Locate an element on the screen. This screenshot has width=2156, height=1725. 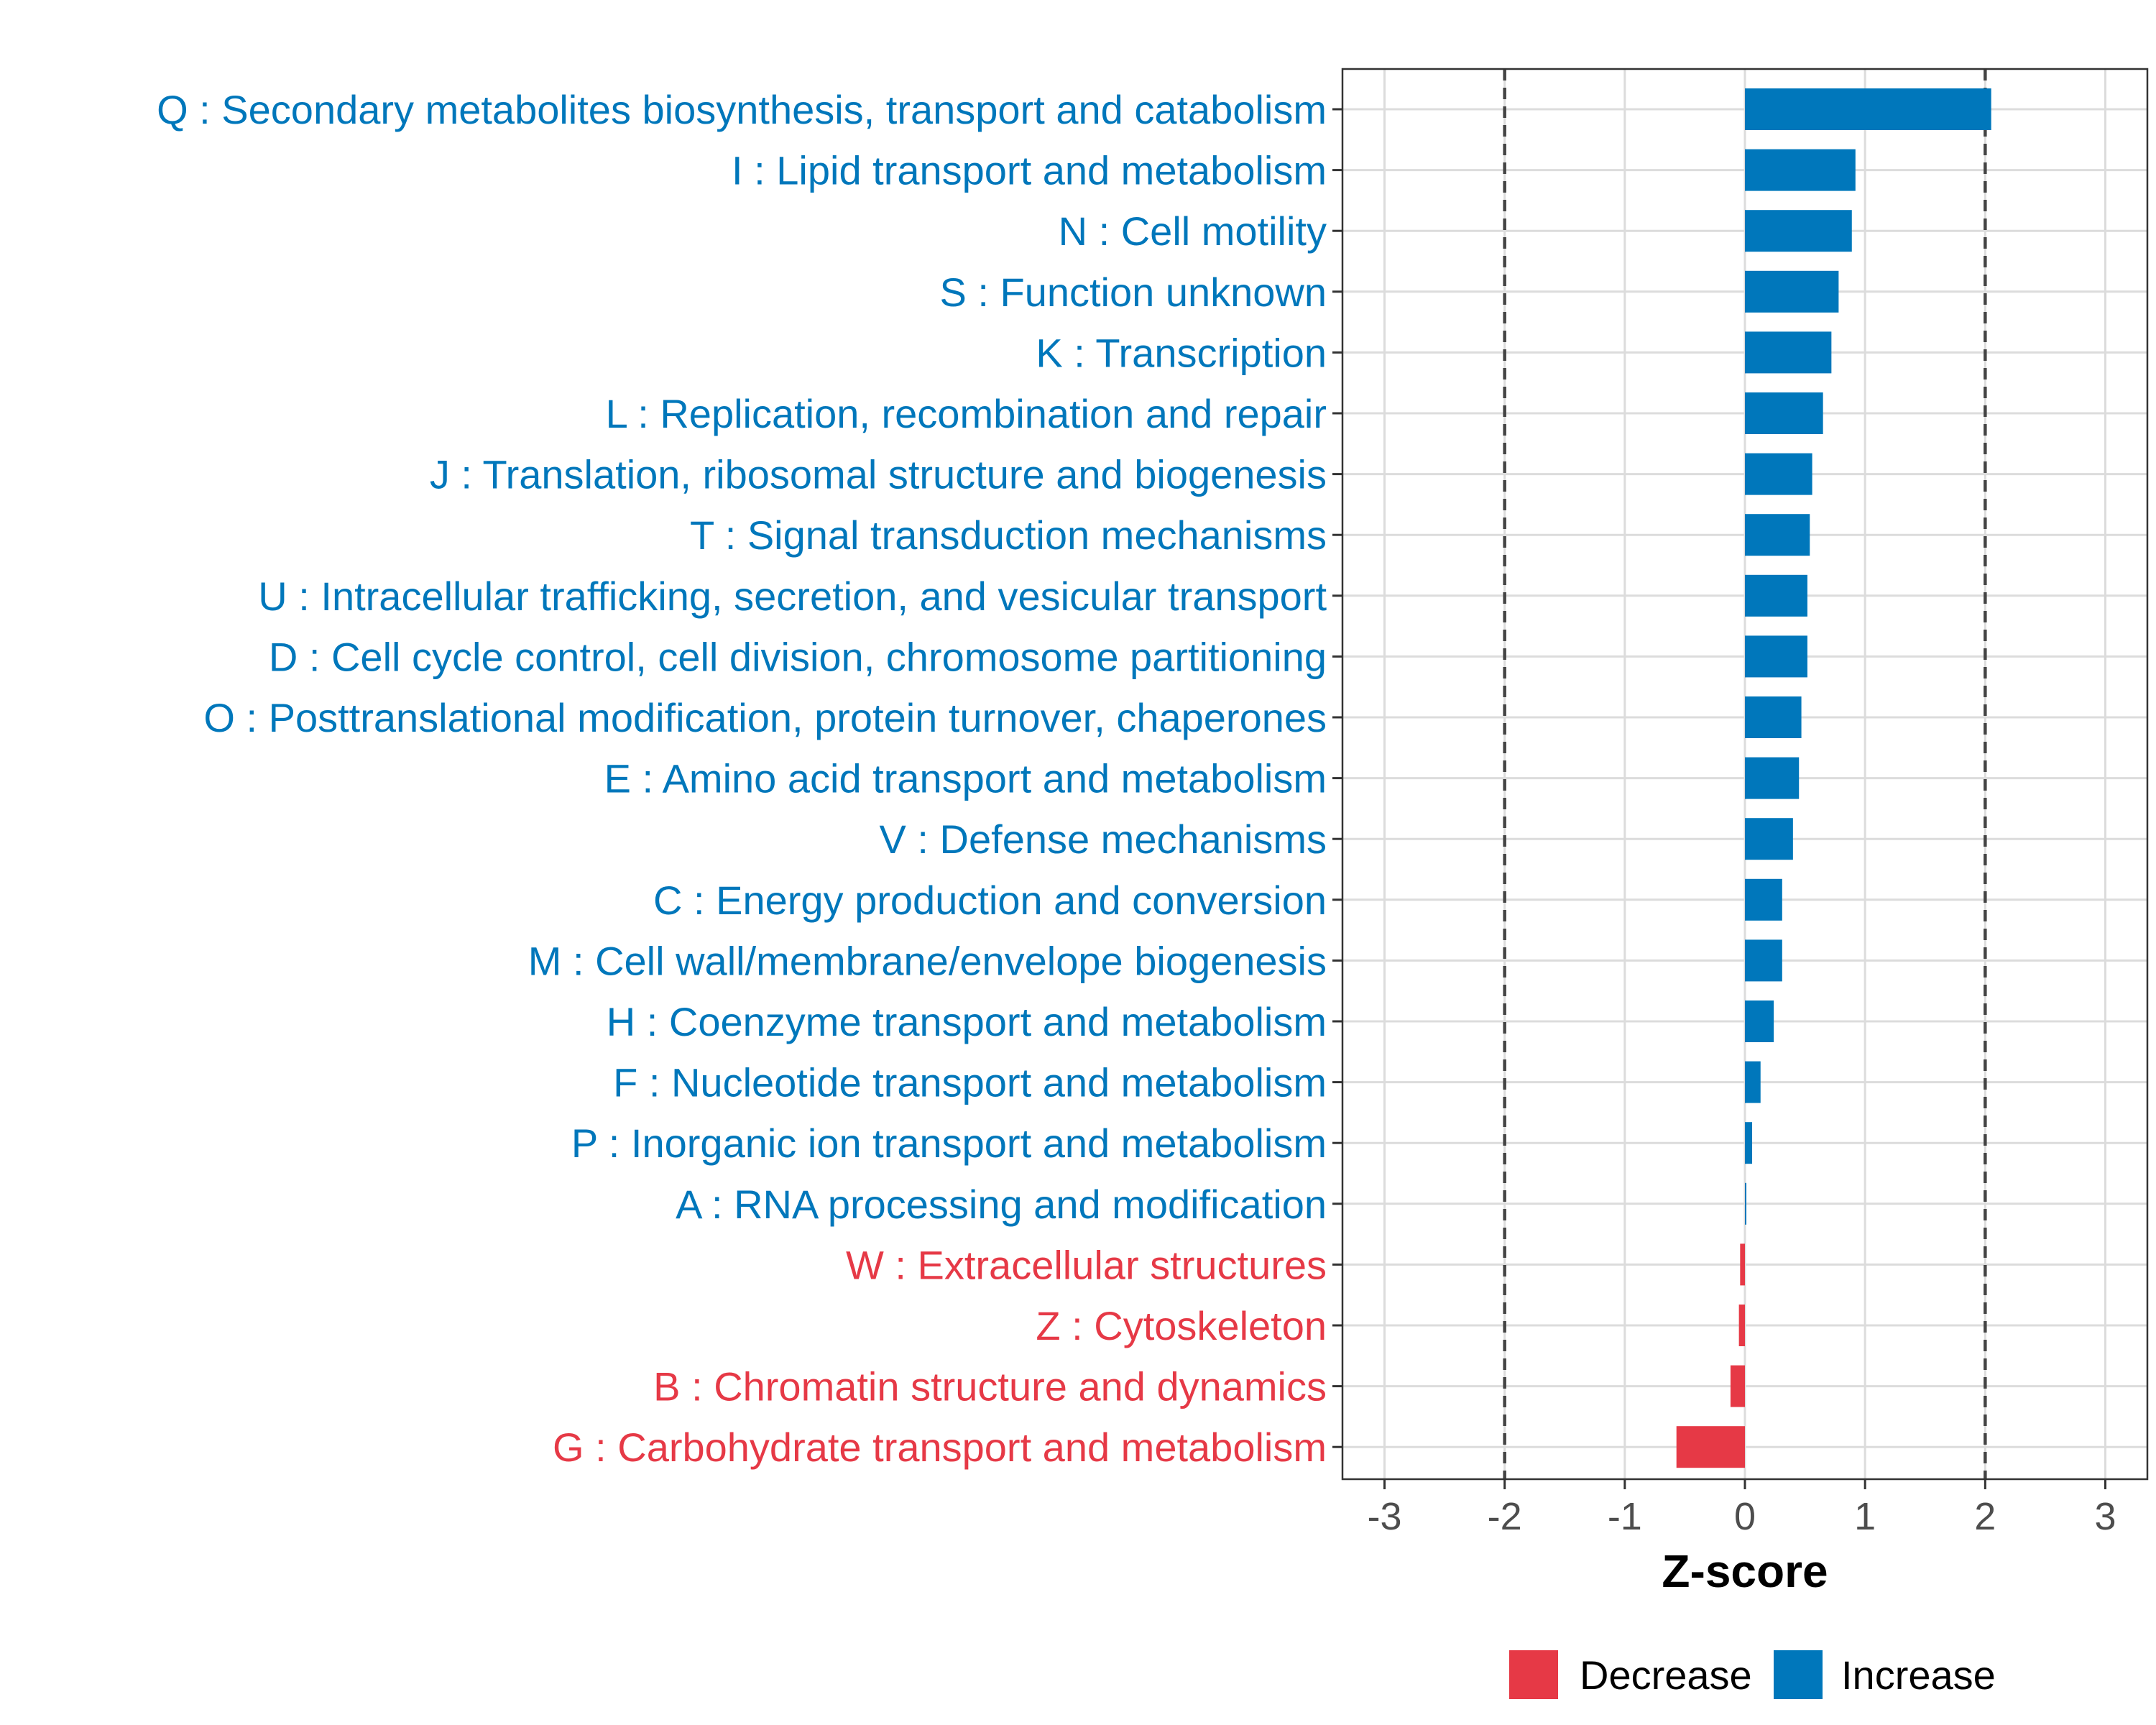
category-label: K : Transcription is located at coordinates (1181, 352).